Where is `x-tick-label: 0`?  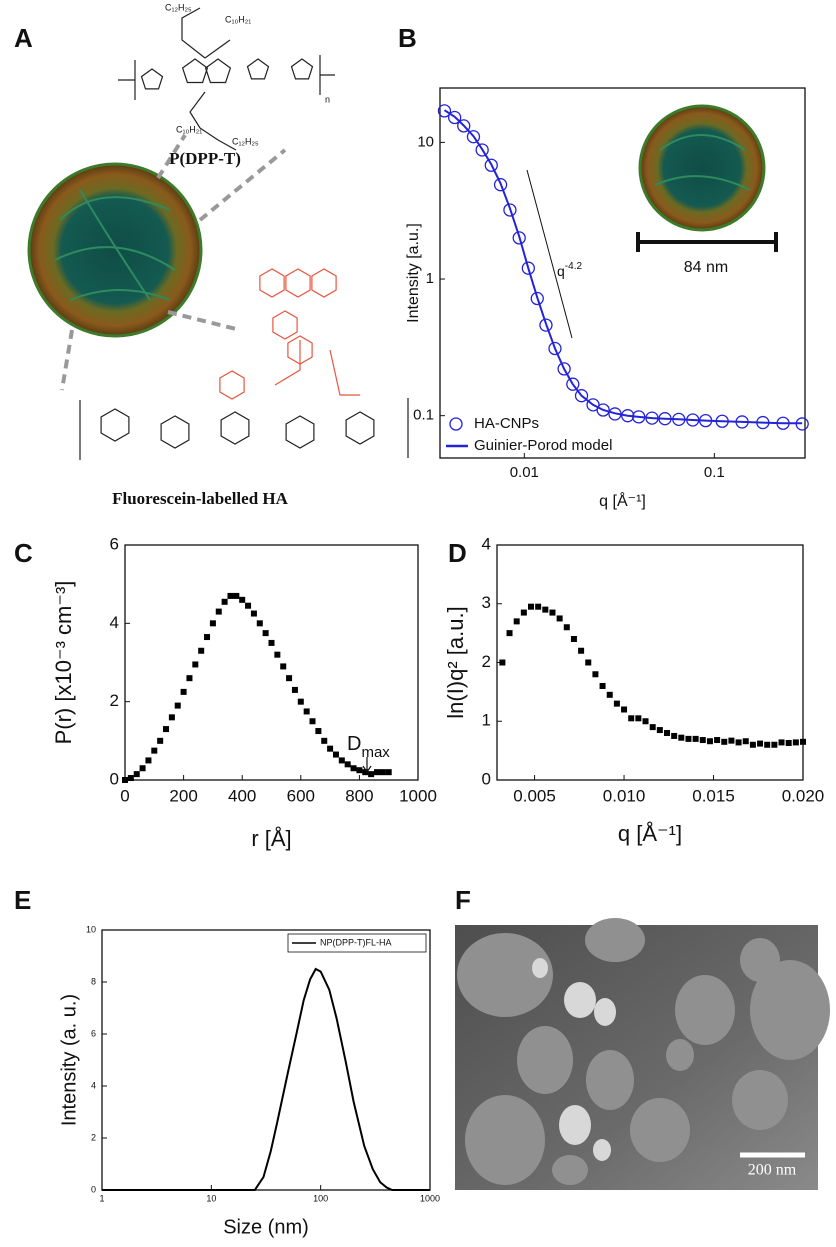
x-tick-label: 0 is located at coordinates (124, 795).